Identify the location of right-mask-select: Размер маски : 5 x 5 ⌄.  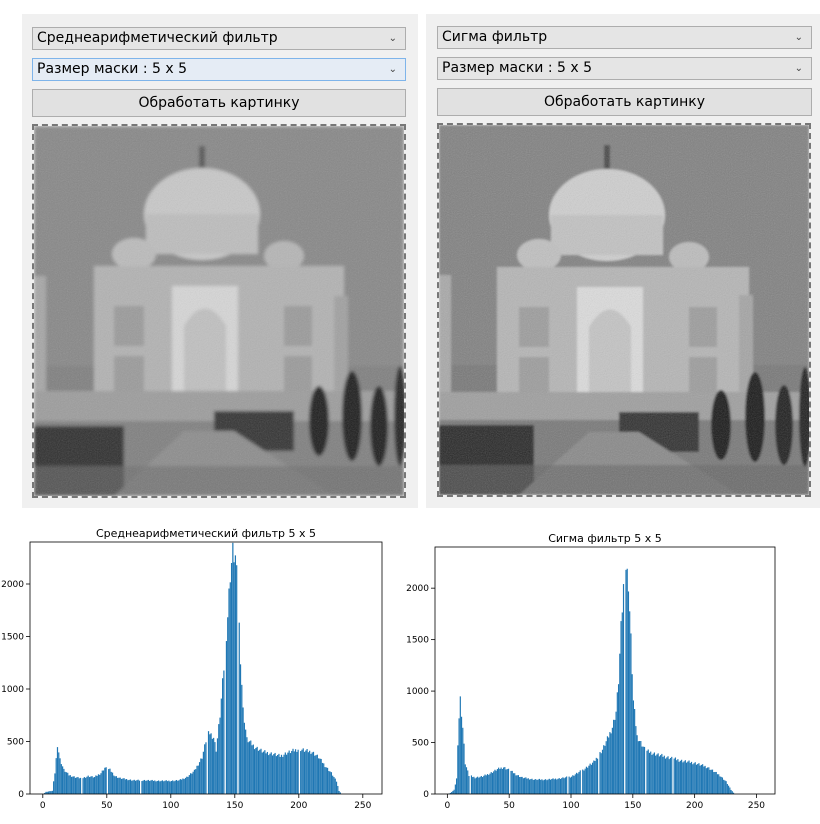
(624, 68).